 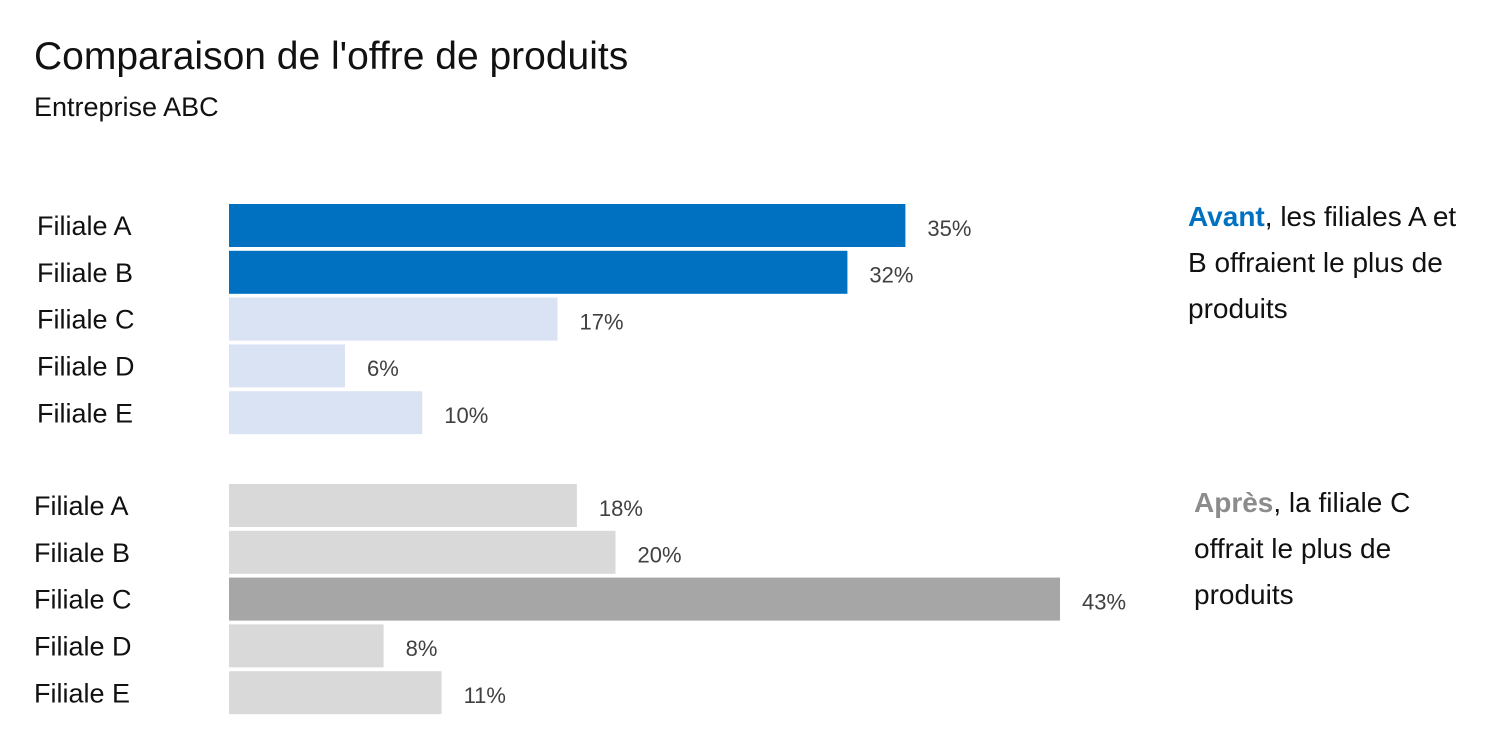 What do you see at coordinates (383, 368) in the screenshot?
I see `value-label-before-d: 6%` at bounding box center [383, 368].